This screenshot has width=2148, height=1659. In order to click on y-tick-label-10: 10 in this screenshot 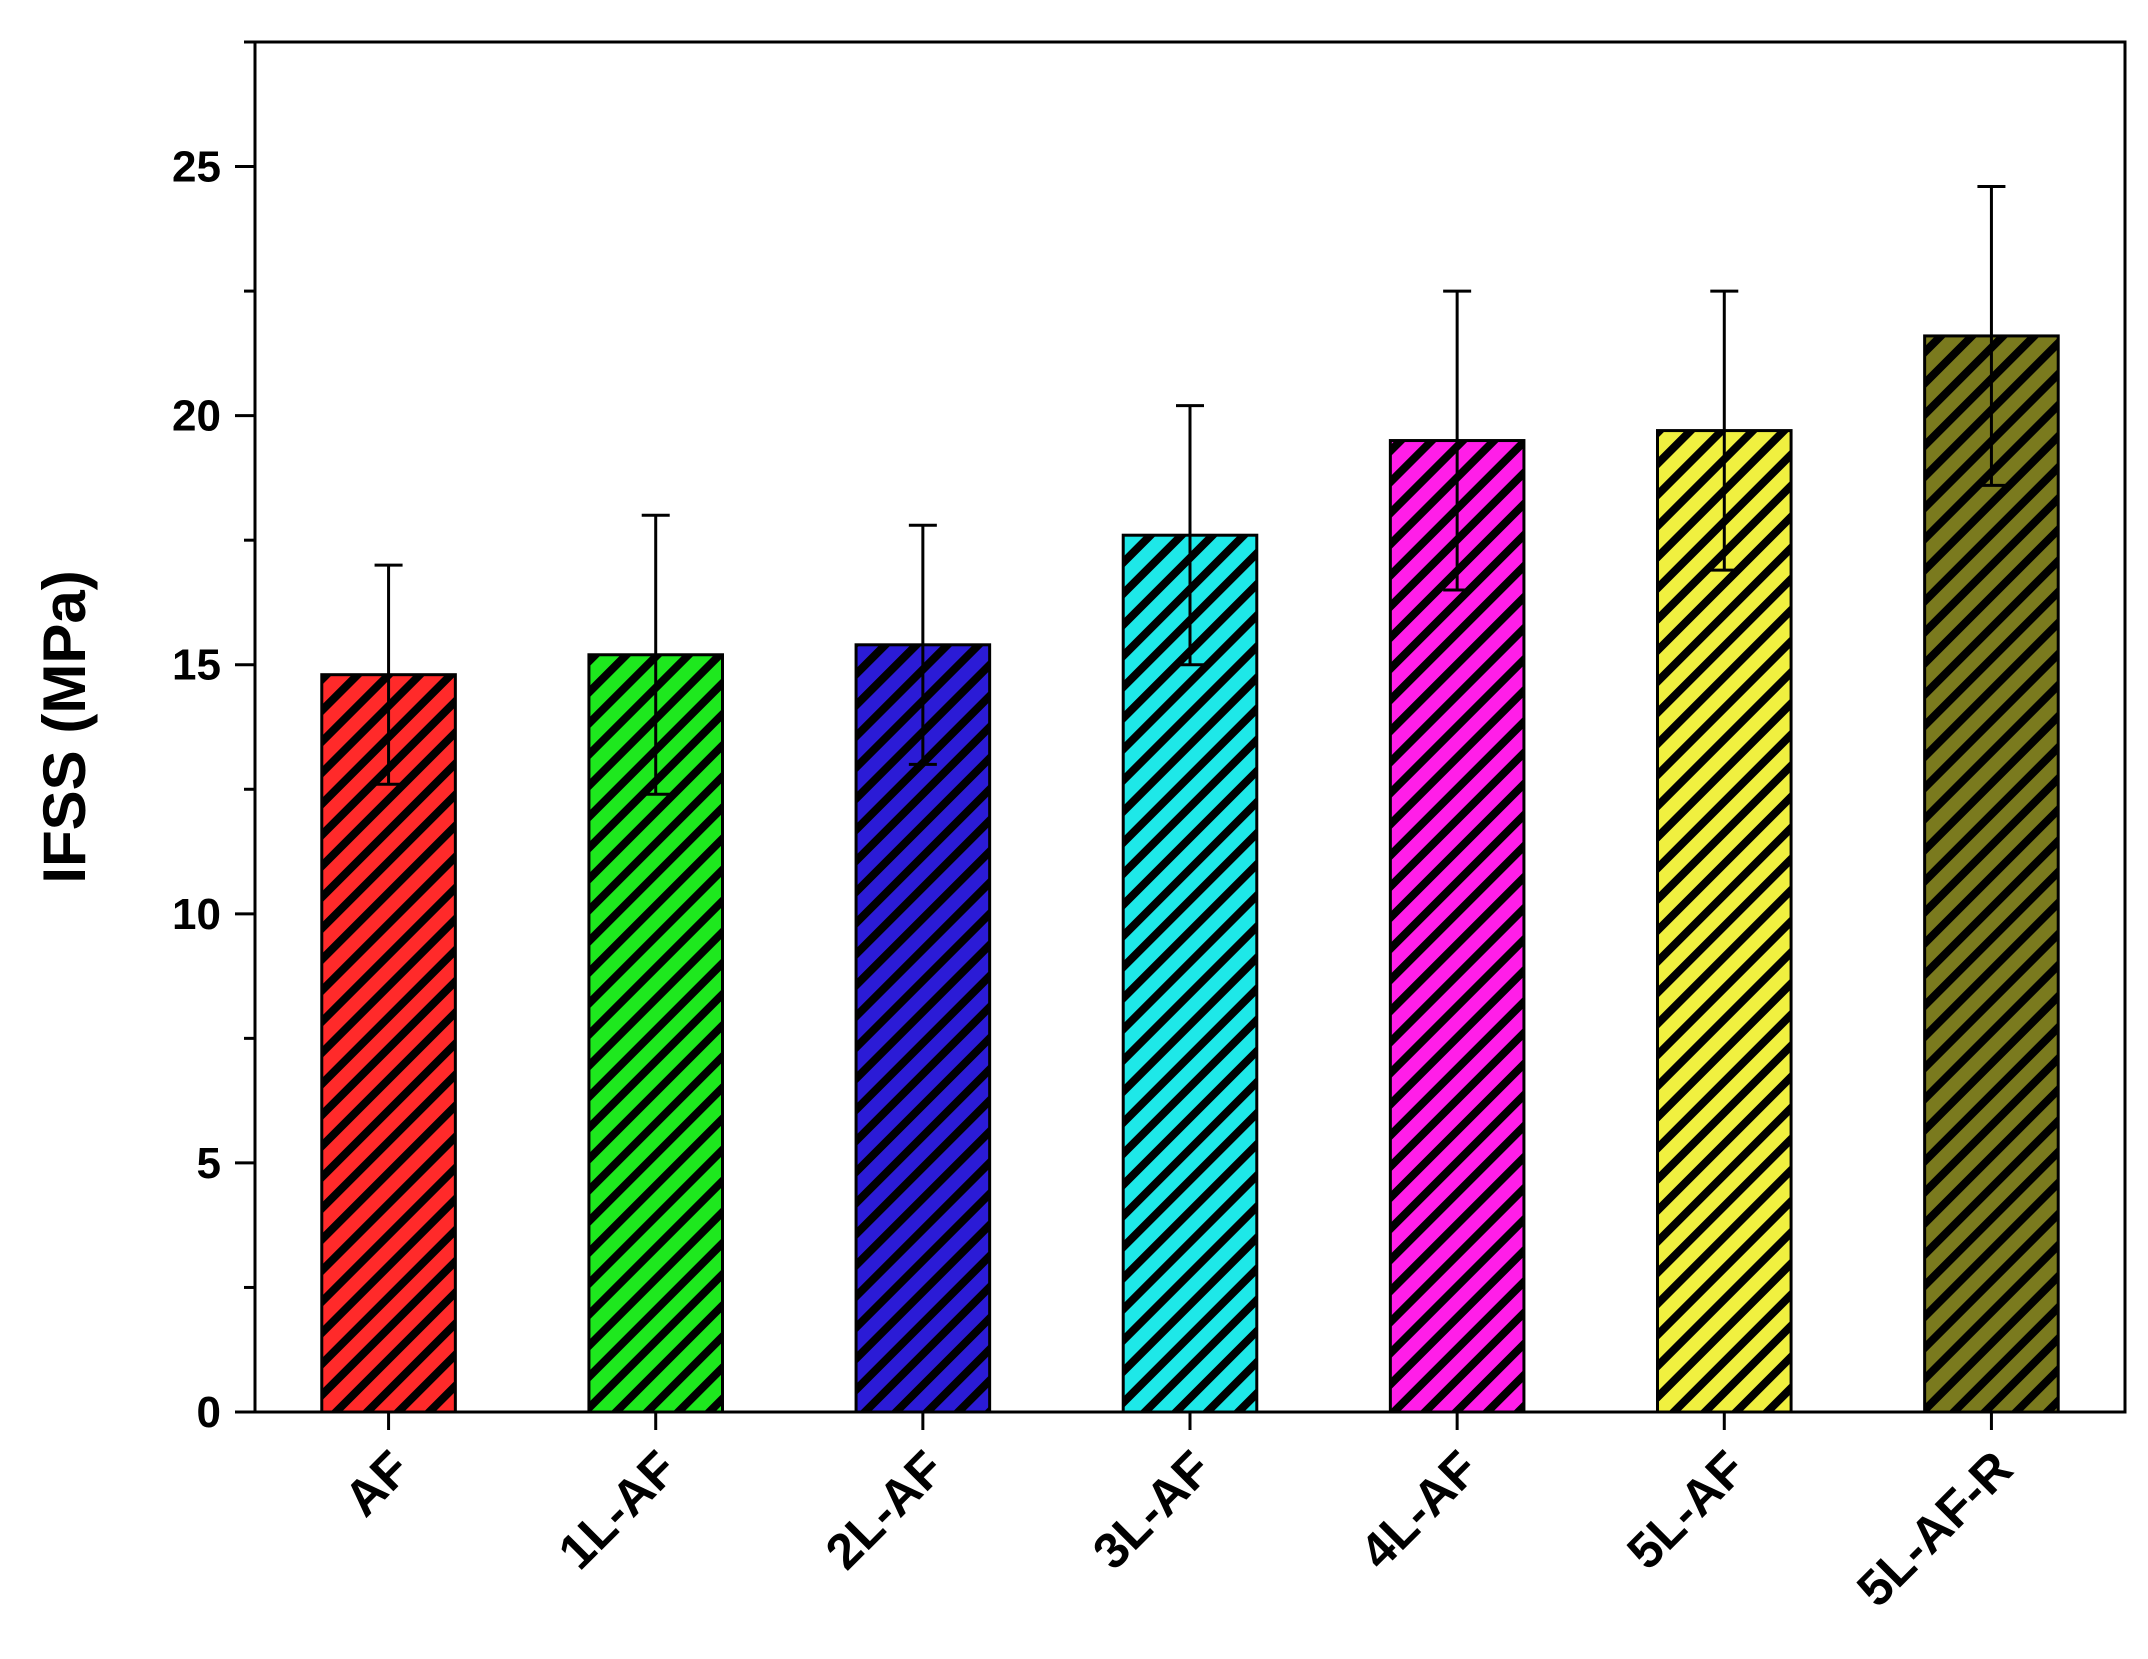, I will do `click(196, 914)`.